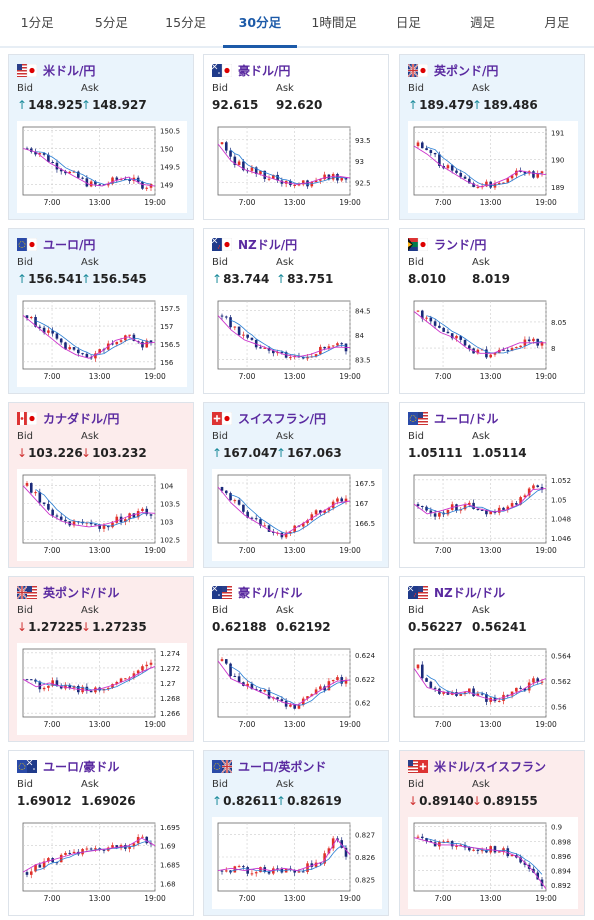 The height and width of the screenshot is (920, 594). I want to click on pair-title: ユーロ/英ポンド, so click(269, 766).